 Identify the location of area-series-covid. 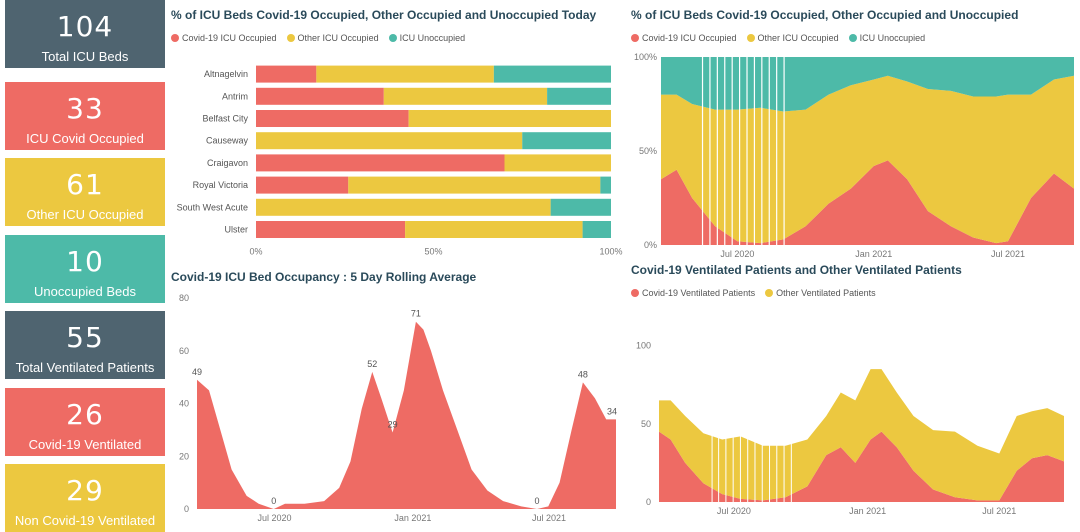
(406, 415).